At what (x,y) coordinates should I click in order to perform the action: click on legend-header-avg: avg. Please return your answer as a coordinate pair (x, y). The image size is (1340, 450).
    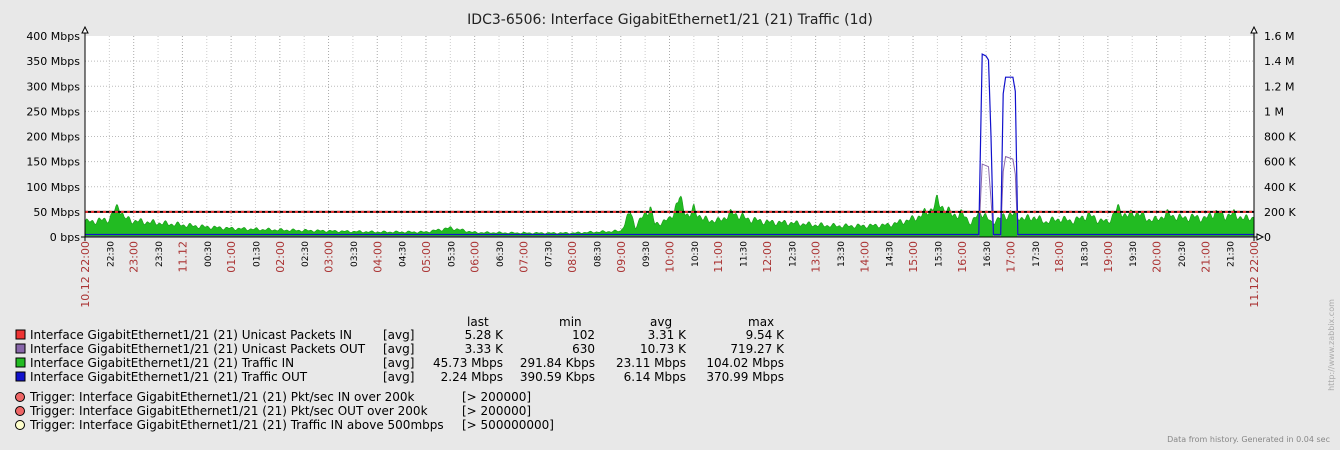
    Looking at the image, I should click on (661, 322).